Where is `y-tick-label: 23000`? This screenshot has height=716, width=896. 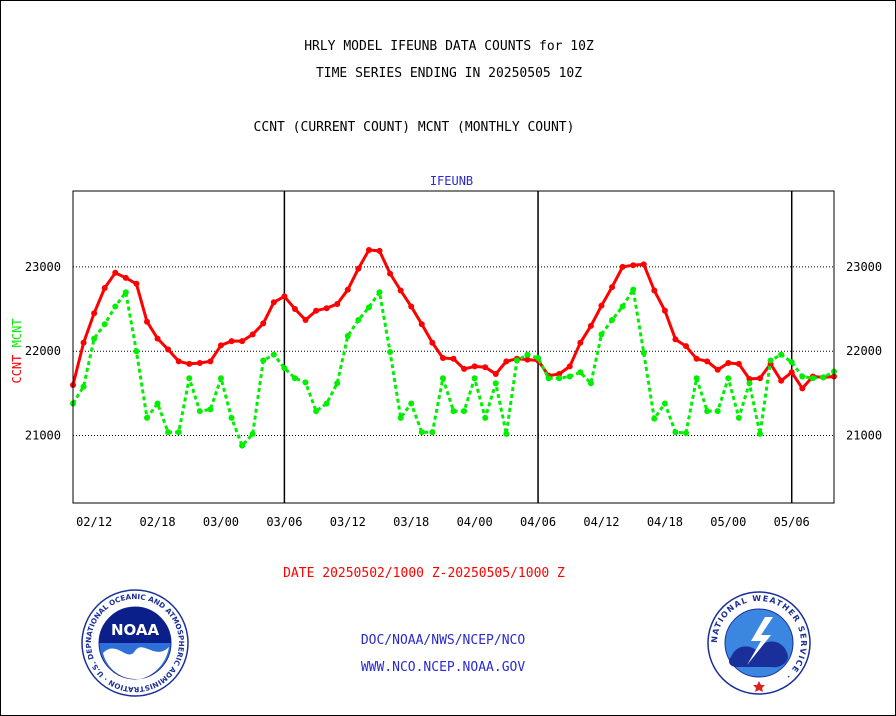 y-tick-label: 23000 is located at coordinates (43, 267).